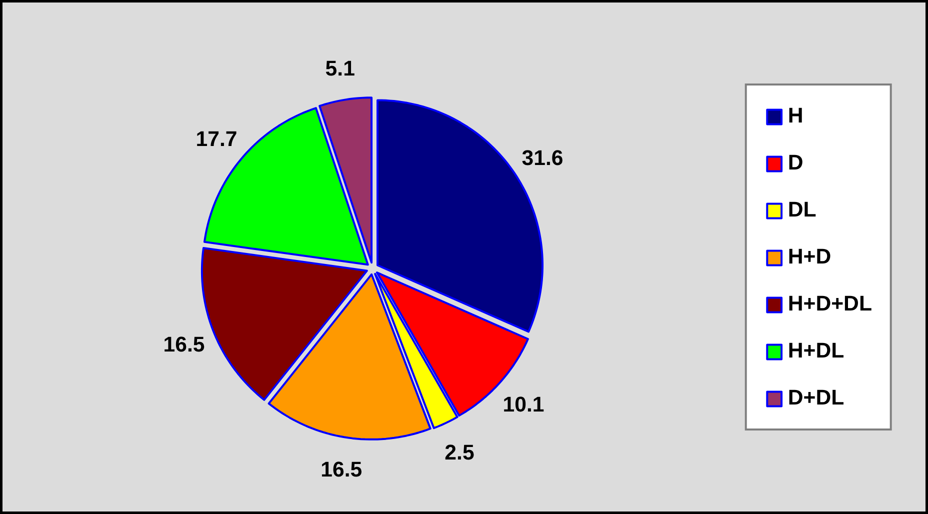 Image resolution: width=928 pixels, height=514 pixels. What do you see at coordinates (796, 163) in the screenshot?
I see `legend-label: D` at bounding box center [796, 163].